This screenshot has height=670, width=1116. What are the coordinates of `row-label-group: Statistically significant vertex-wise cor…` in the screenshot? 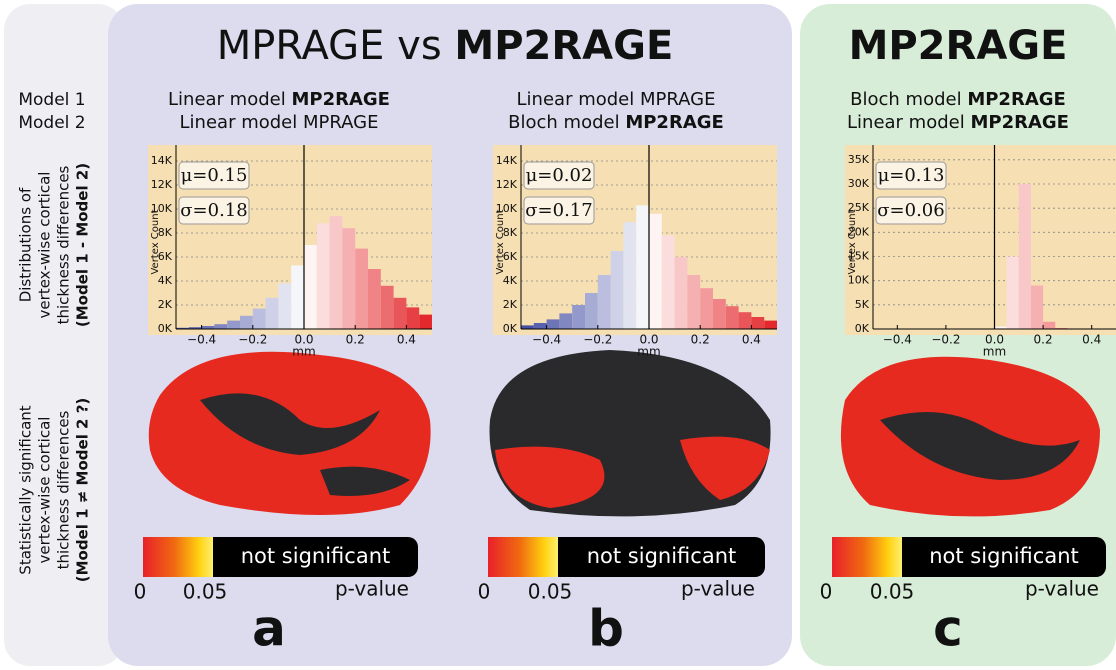 It's located at (54, 490).